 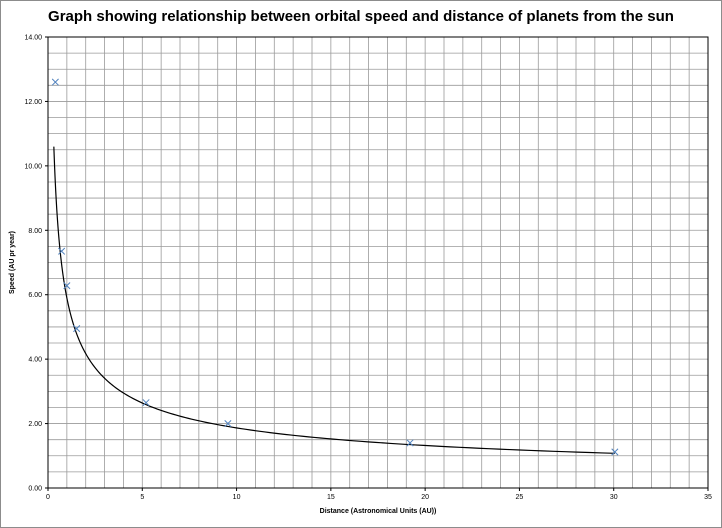 I want to click on x-axis-label: Distance (Astronomical Units (AU)), so click(x=378, y=511).